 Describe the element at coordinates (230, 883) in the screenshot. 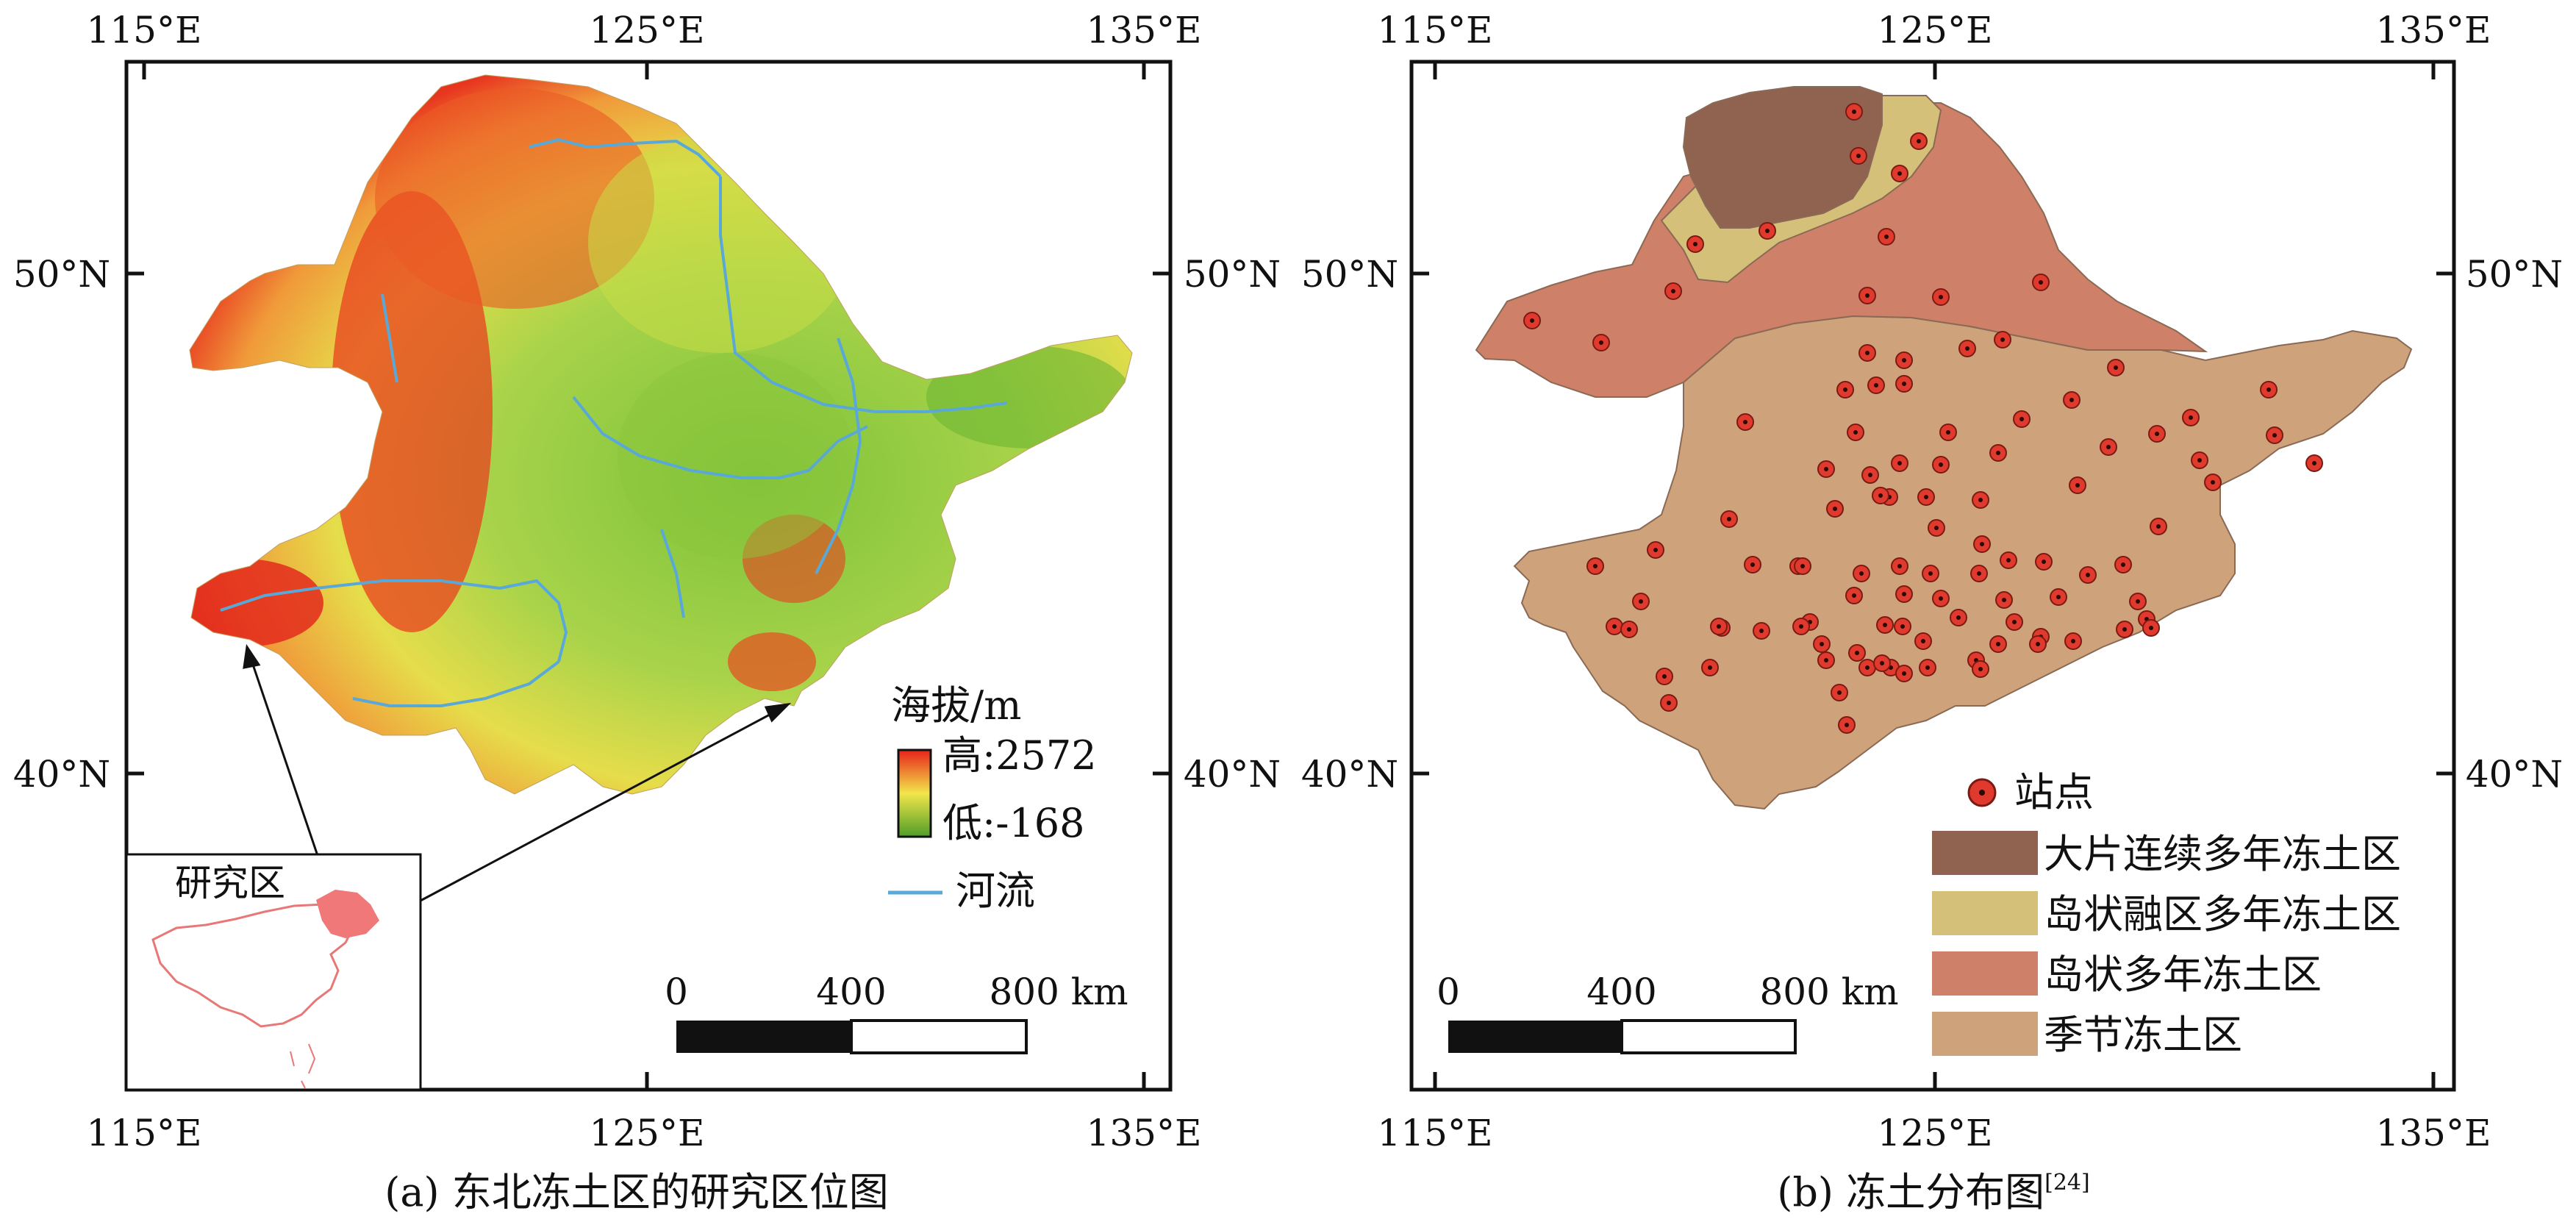

I see `inset-label: 研究区` at that location.